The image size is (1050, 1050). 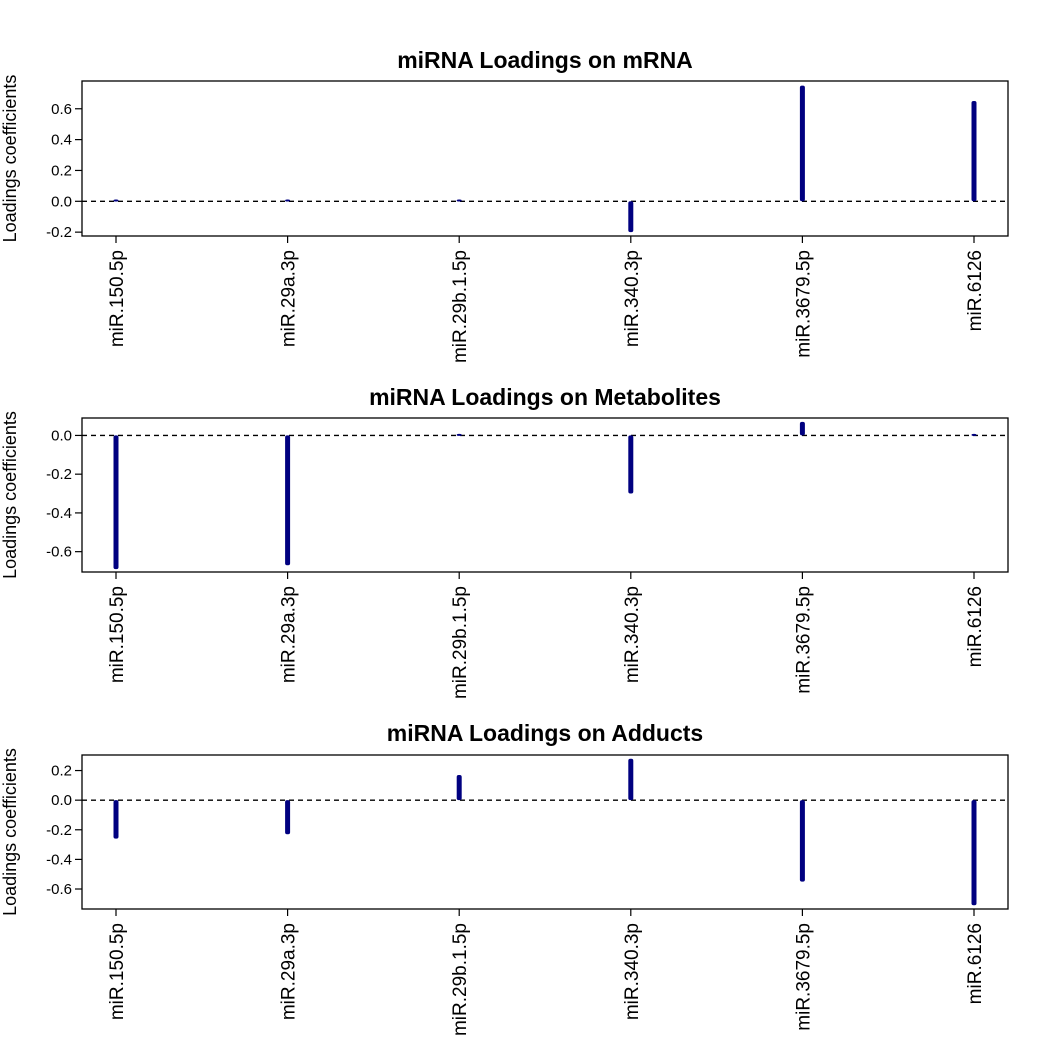 What do you see at coordinates (61, 140) in the screenshot?
I see `y-tick-label: 0.4` at bounding box center [61, 140].